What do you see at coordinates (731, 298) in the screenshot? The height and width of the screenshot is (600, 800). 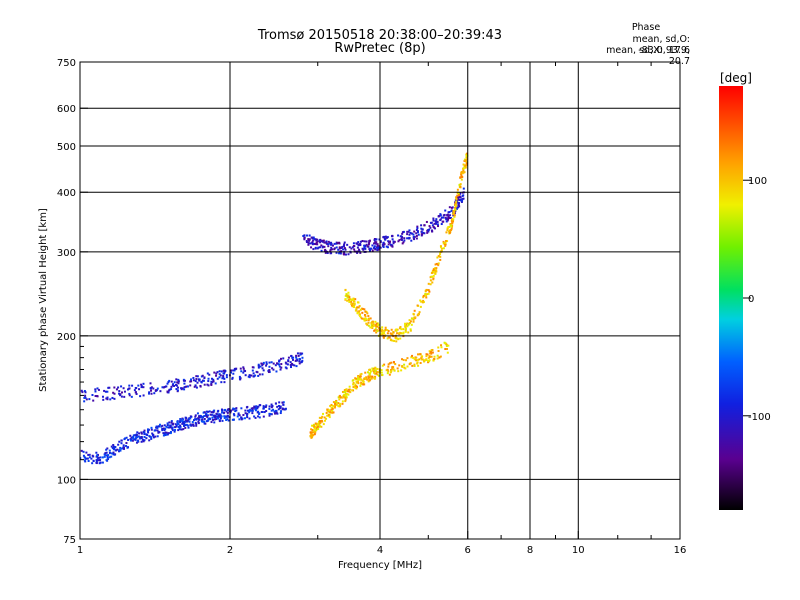 I see `colorbar` at bounding box center [731, 298].